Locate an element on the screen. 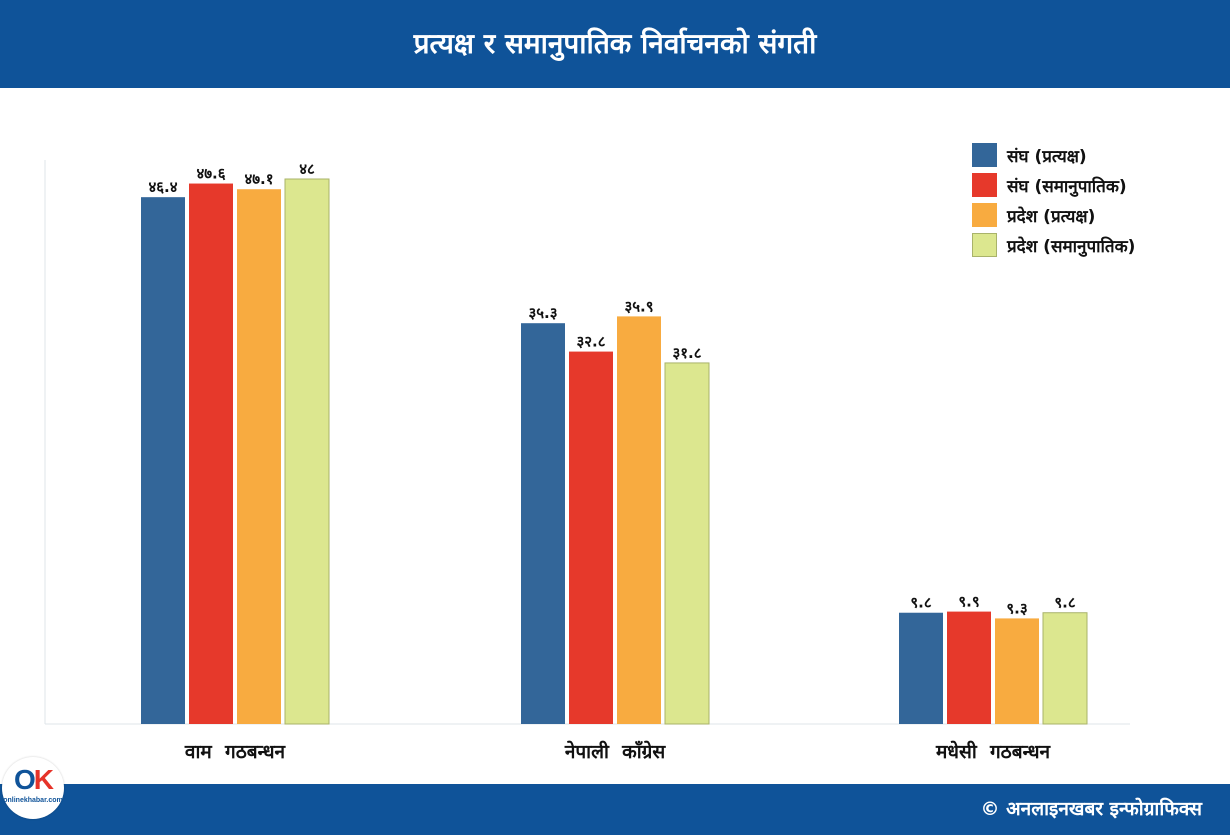 Image resolution: width=1230 pixels, height=835 pixels. onlinekhabar-logo: OK onlinekhabar.com is located at coordinates (33, 788).